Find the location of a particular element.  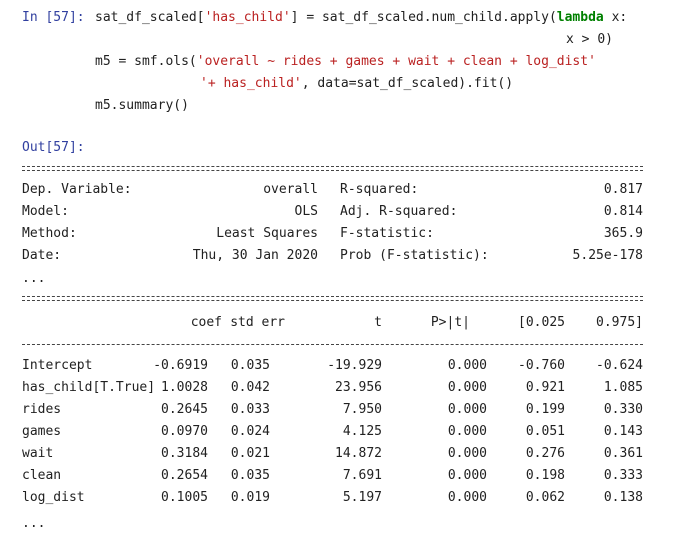

code-token: 'has_child' is located at coordinates (247, 17).